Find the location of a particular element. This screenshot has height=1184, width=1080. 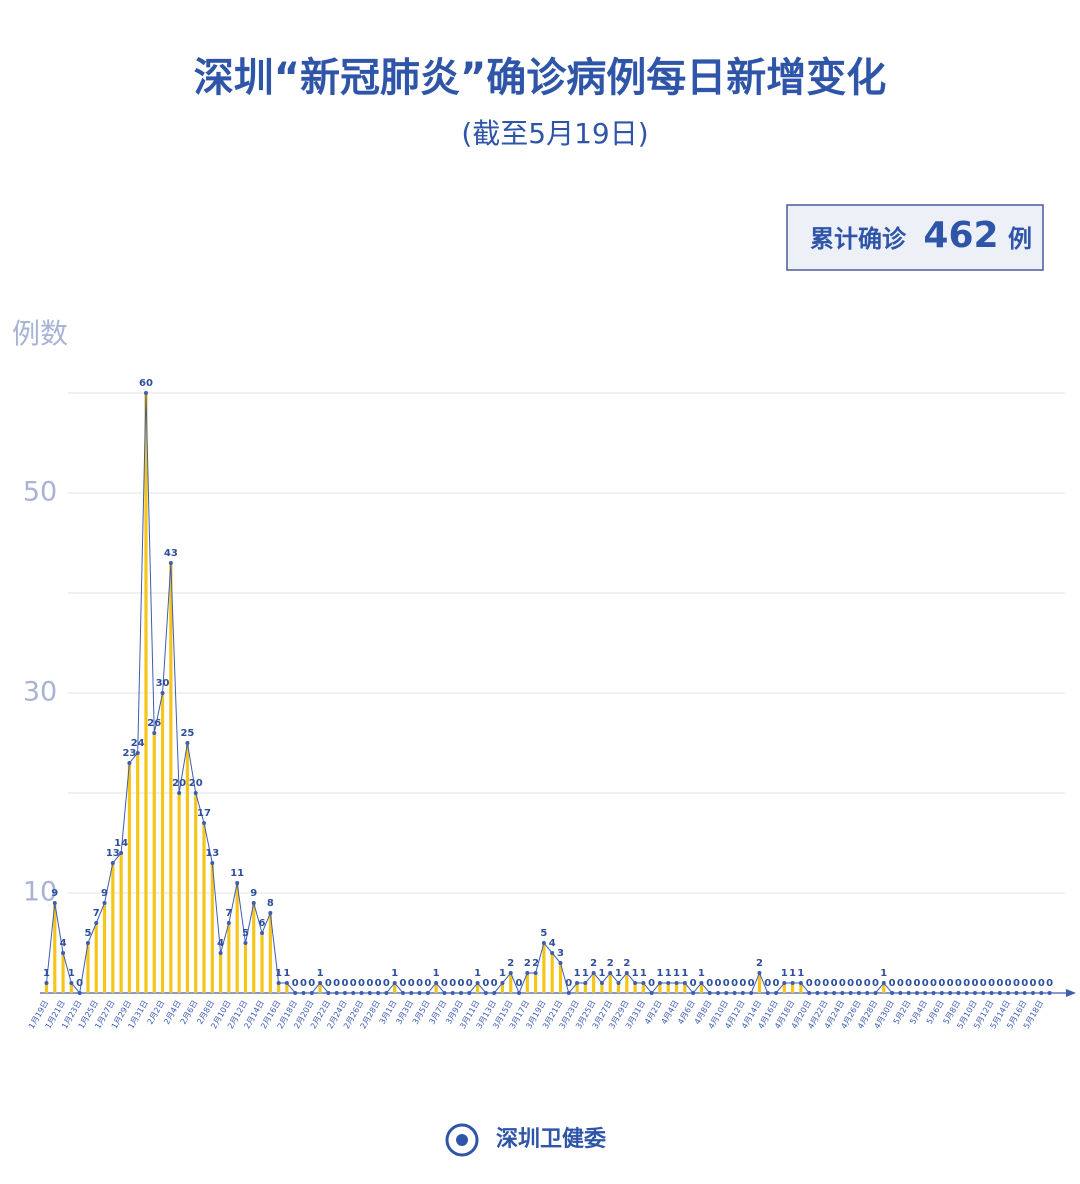

y-axis-label: 例数 is located at coordinates (40, 333).